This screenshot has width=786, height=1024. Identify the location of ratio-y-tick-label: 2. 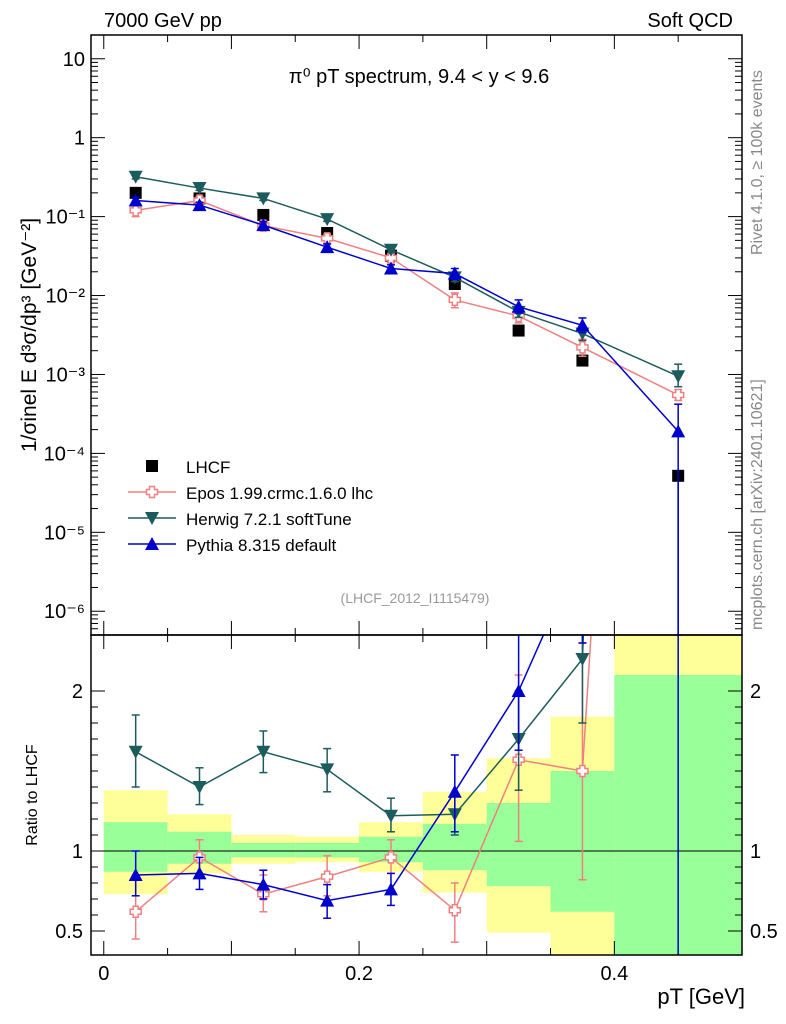
(77, 692).